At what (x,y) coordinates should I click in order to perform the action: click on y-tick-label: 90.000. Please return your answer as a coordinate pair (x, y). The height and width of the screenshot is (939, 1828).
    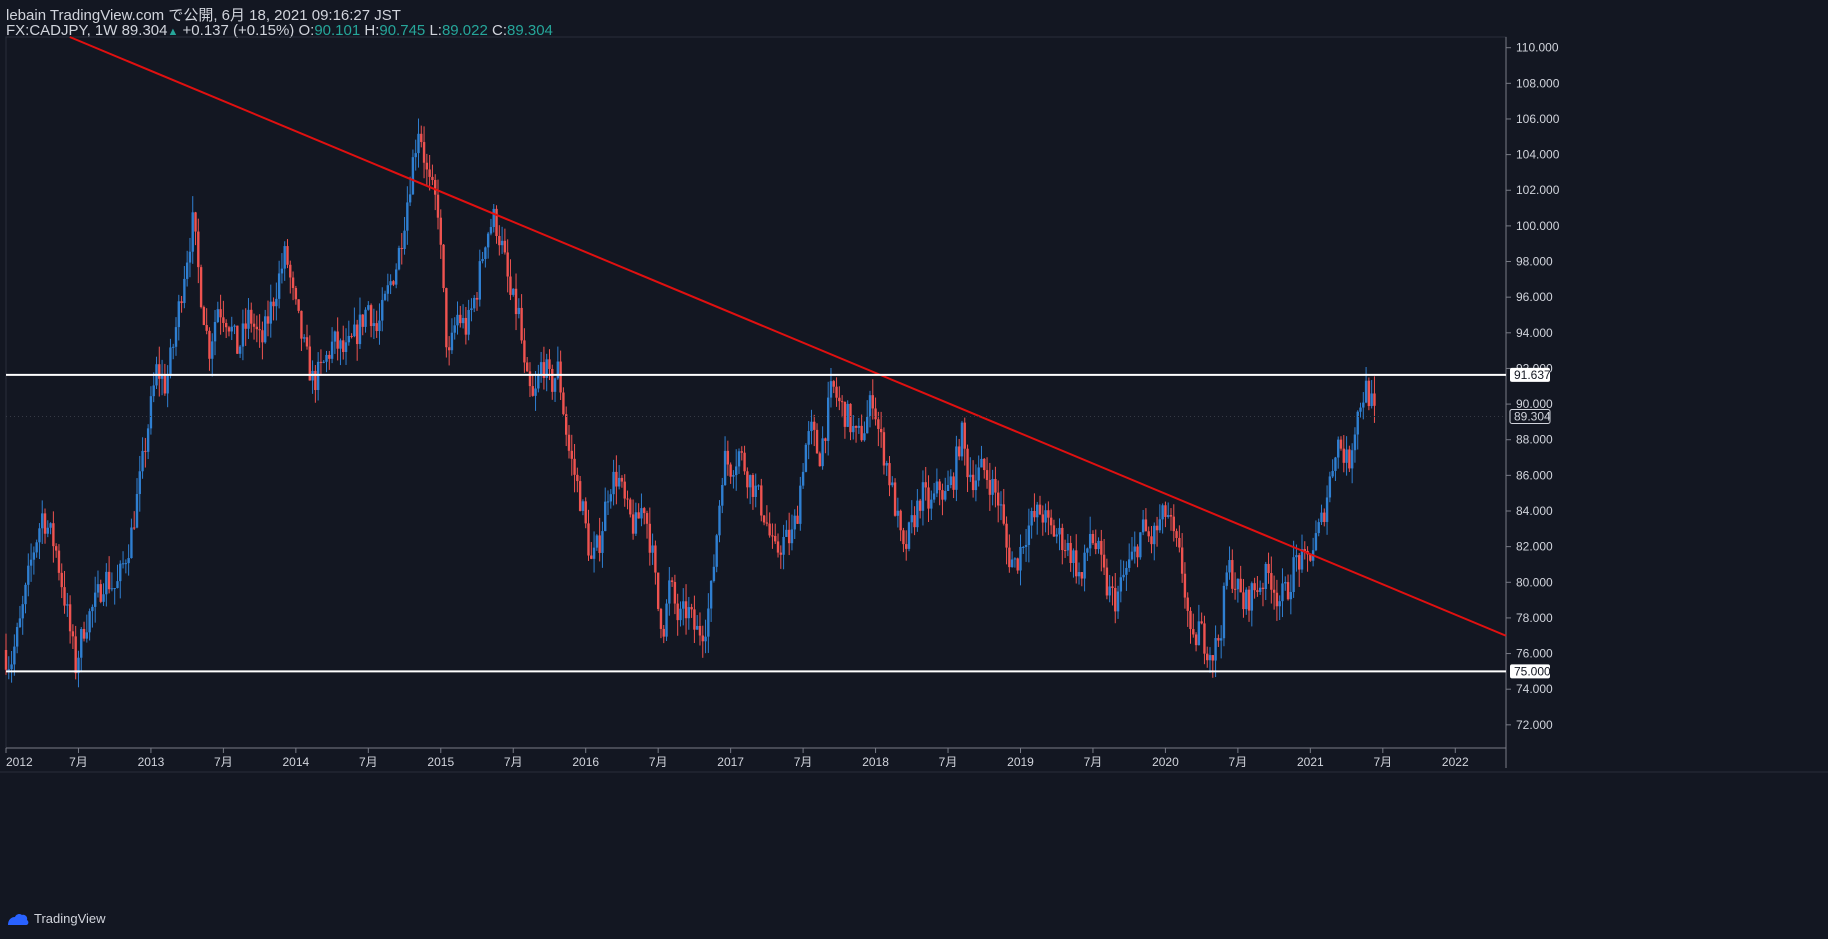
    Looking at the image, I should click on (1534, 404).